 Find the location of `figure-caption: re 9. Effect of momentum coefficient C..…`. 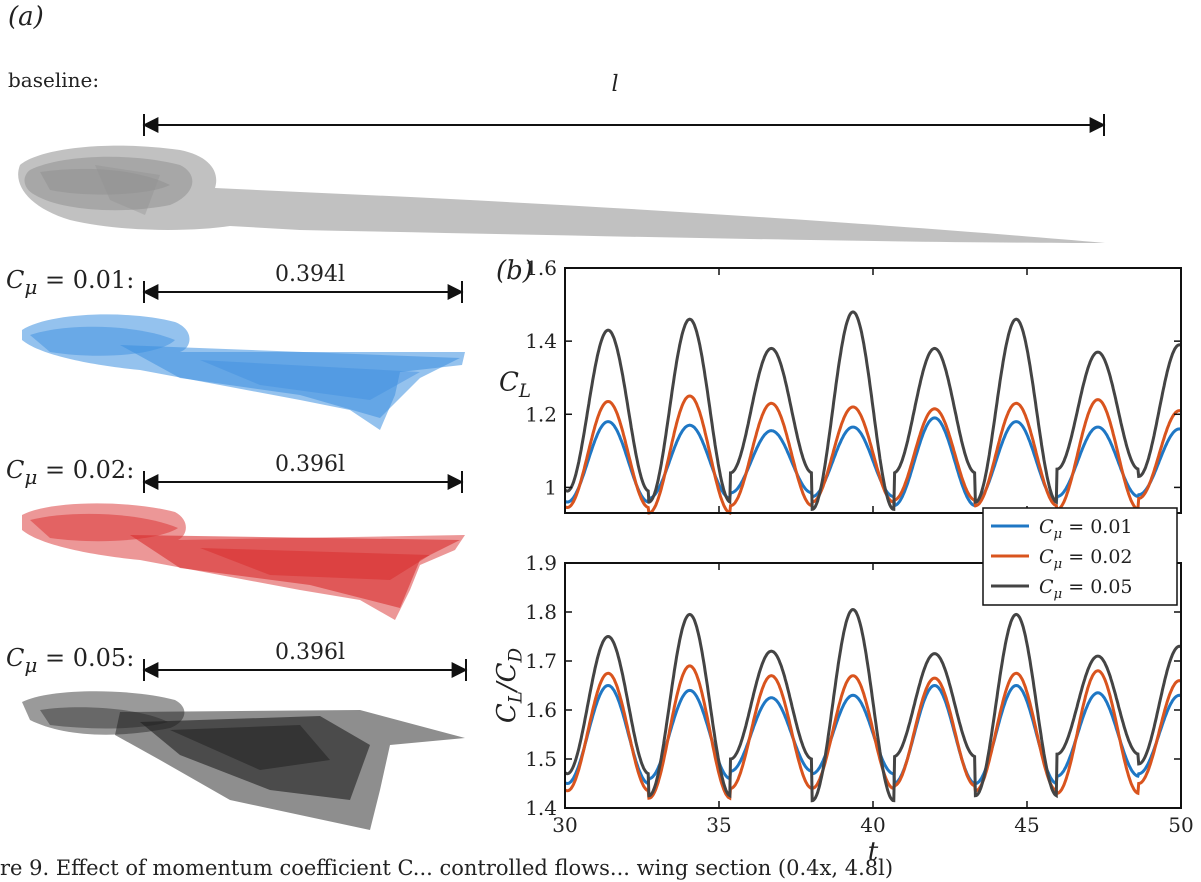

figure-caption: re 9. Effect of momentum coefficient C..… is located at coordinates (447, 868).